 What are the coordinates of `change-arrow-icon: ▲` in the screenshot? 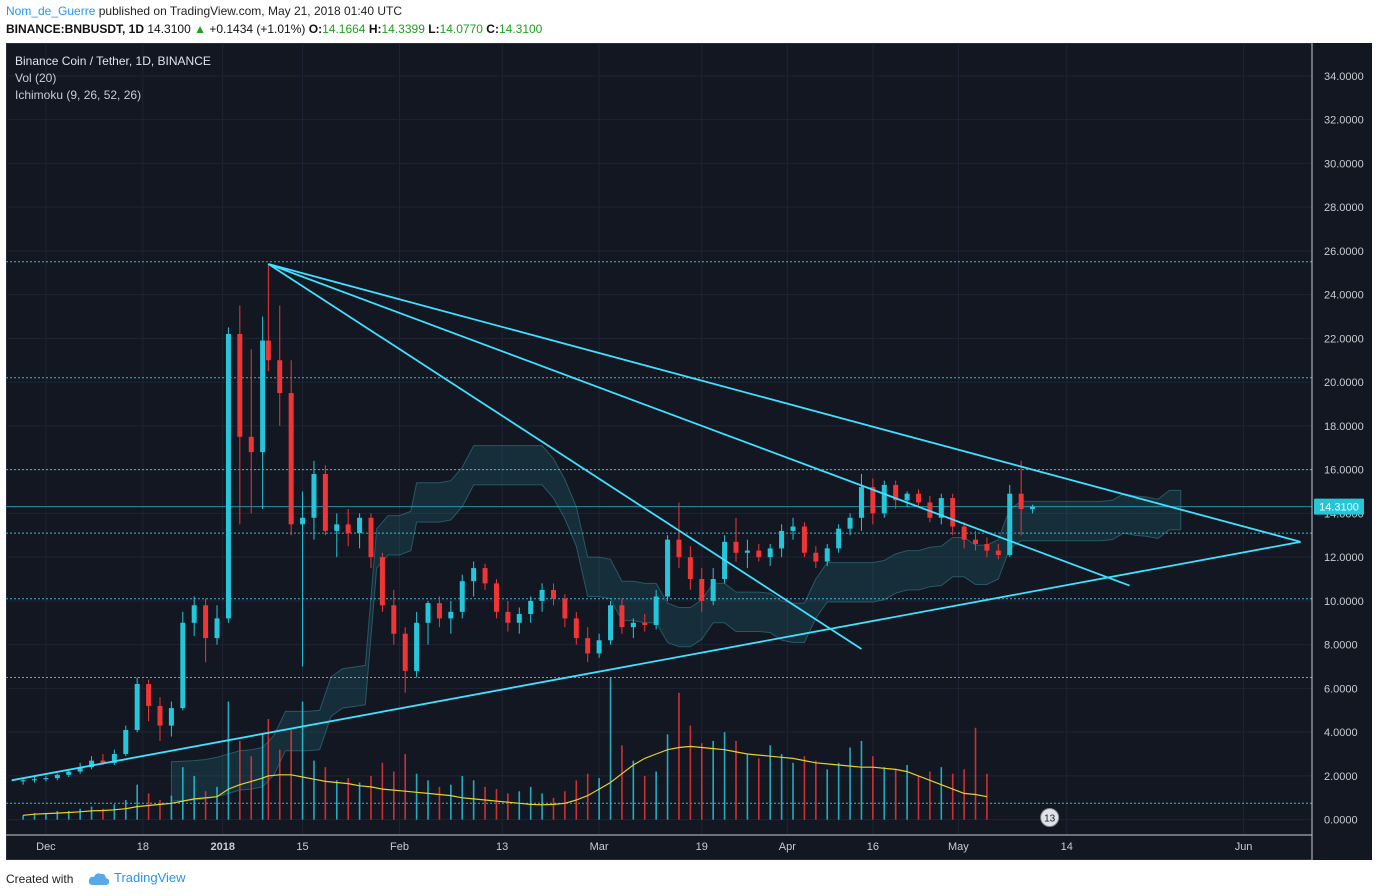 It's located at (200, 29).